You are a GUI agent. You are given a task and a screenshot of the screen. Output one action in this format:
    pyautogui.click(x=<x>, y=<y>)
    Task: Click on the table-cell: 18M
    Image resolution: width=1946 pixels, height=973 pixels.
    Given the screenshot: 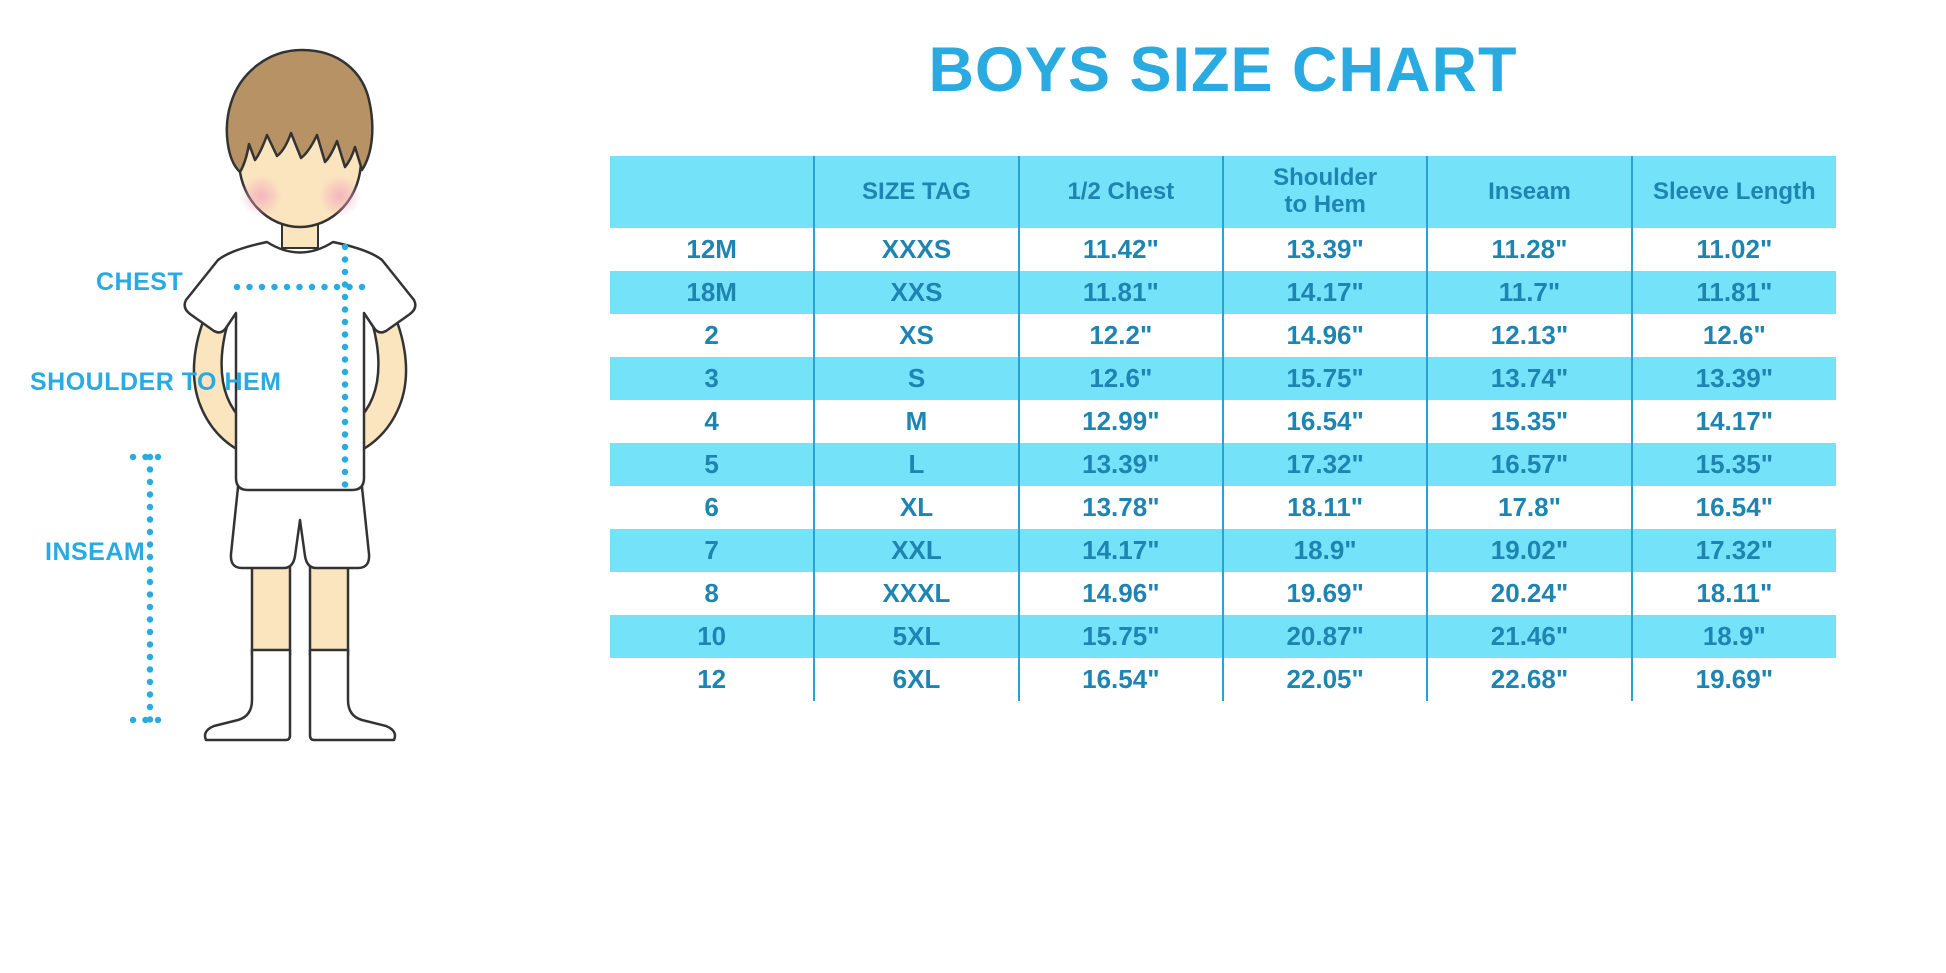 What is the action you would take?
    pyautogui.click(x=712, y=292)
    